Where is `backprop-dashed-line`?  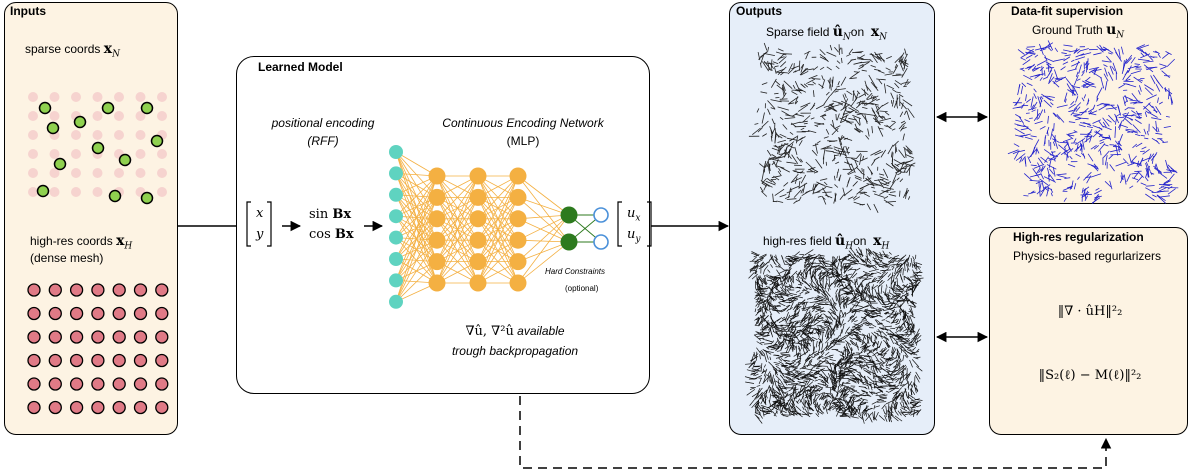
backprop-dashed-line is located at coordinates (815, 432).